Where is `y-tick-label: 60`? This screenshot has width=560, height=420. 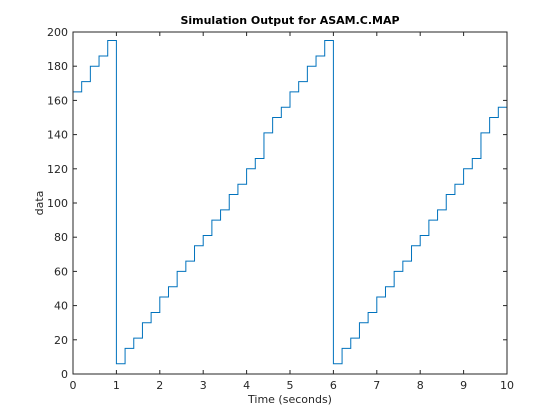 y-tick-label: 60 is located at coordinates (61, 271).